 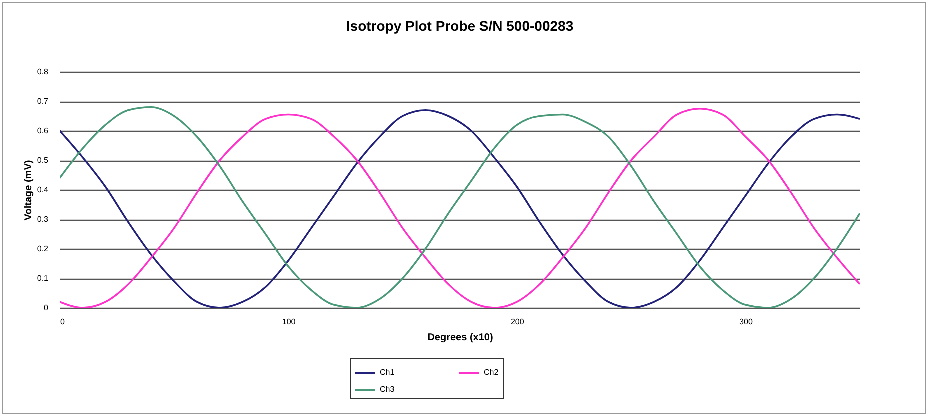 I want to click on x-tick-label: 100, so click(x=289, y=322).